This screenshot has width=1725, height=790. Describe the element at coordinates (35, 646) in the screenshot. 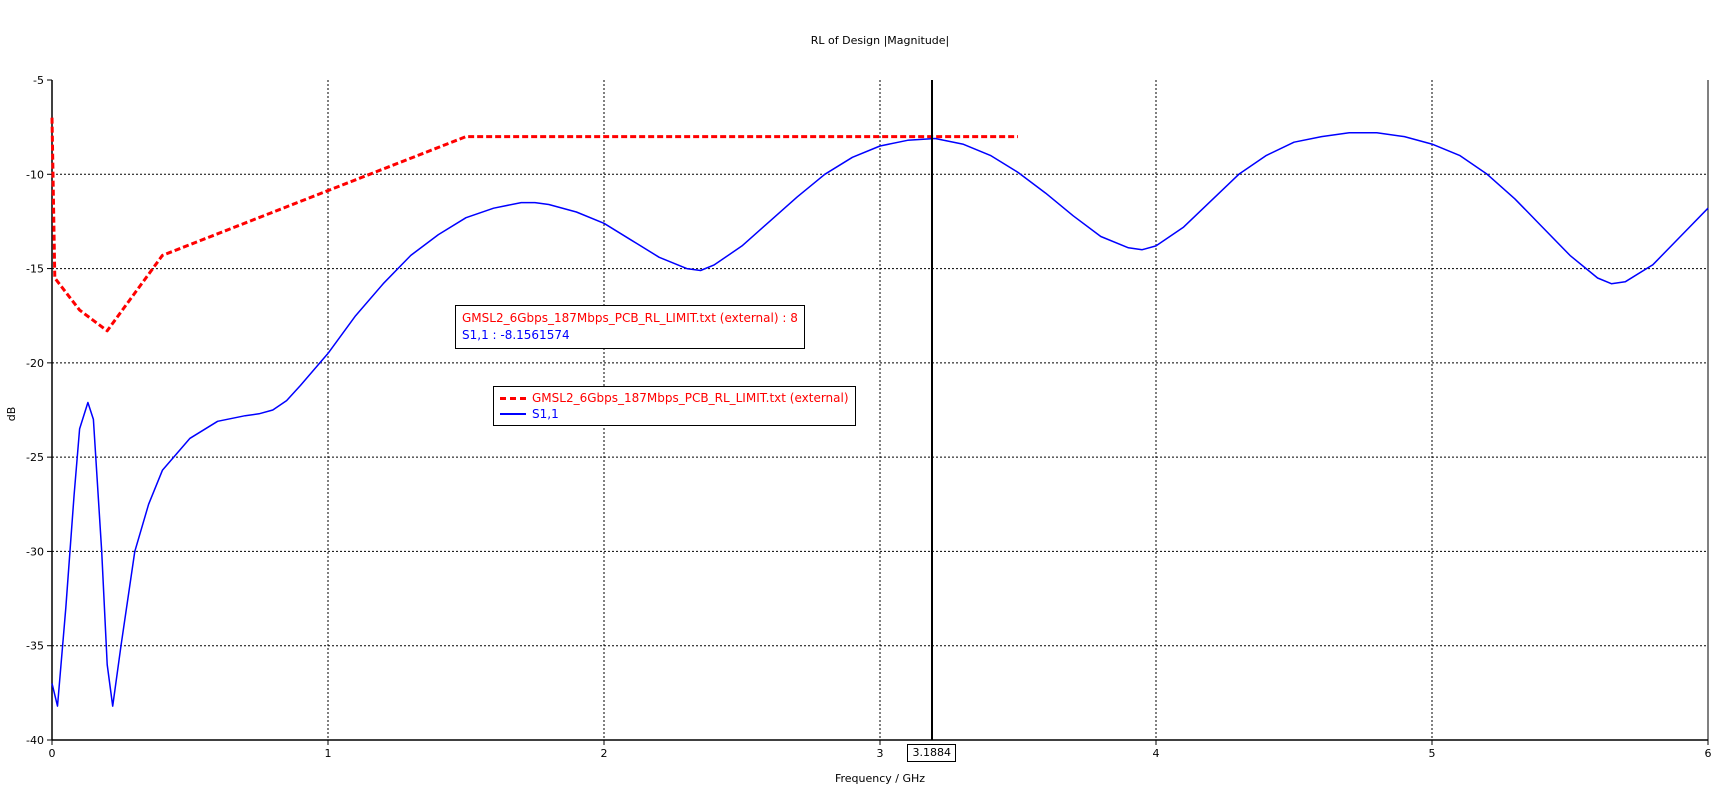

I see `y-tick-label: -35` at that location.